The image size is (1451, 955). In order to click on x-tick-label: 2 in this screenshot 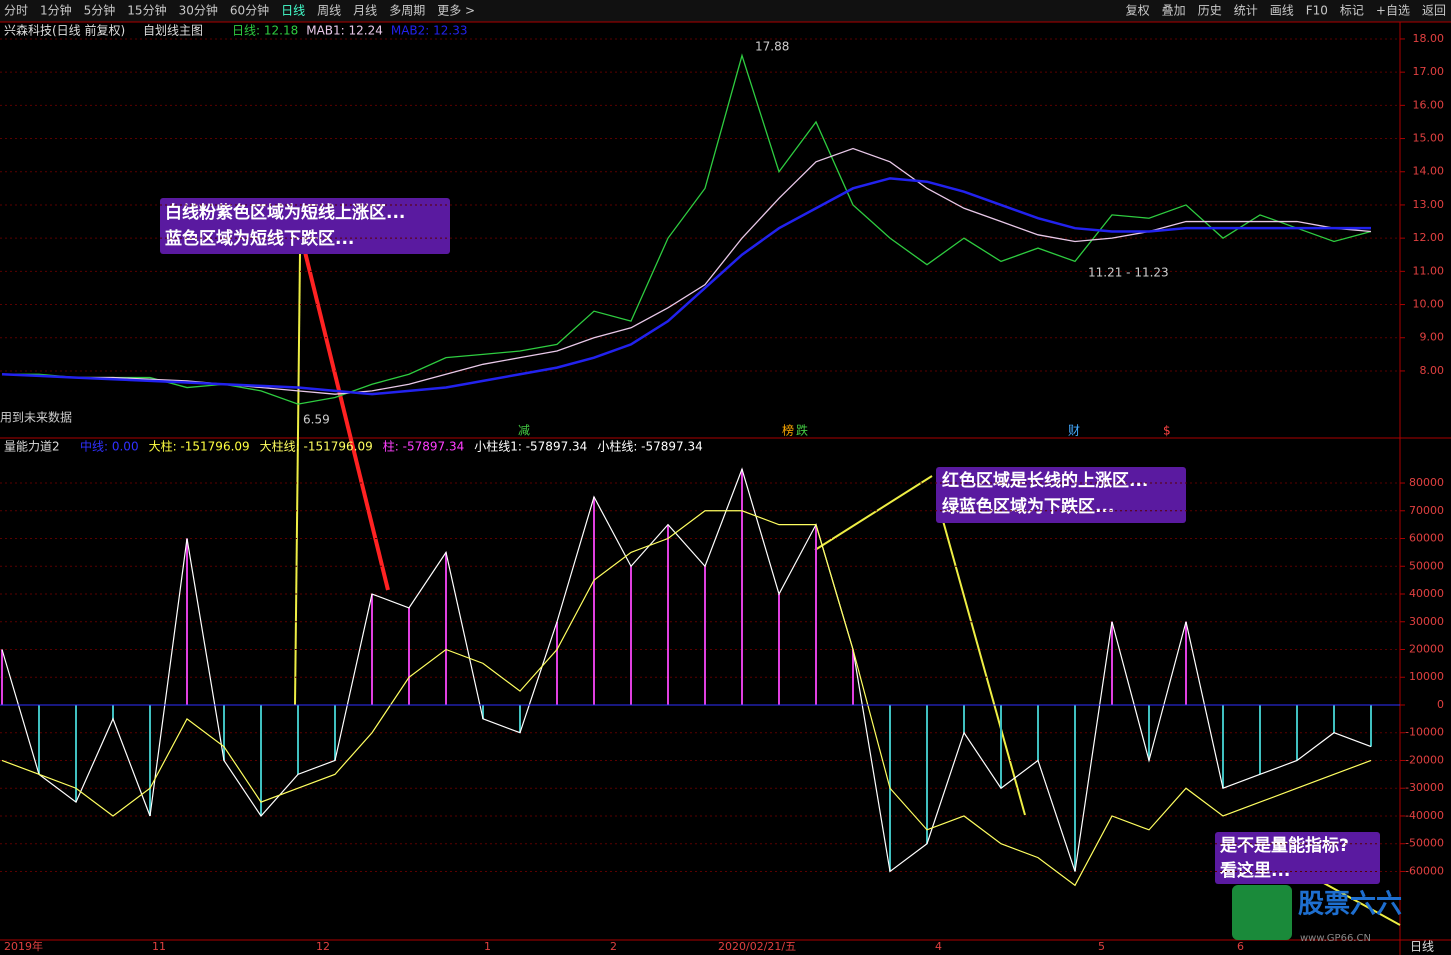, I will do `click(613, 946)`.